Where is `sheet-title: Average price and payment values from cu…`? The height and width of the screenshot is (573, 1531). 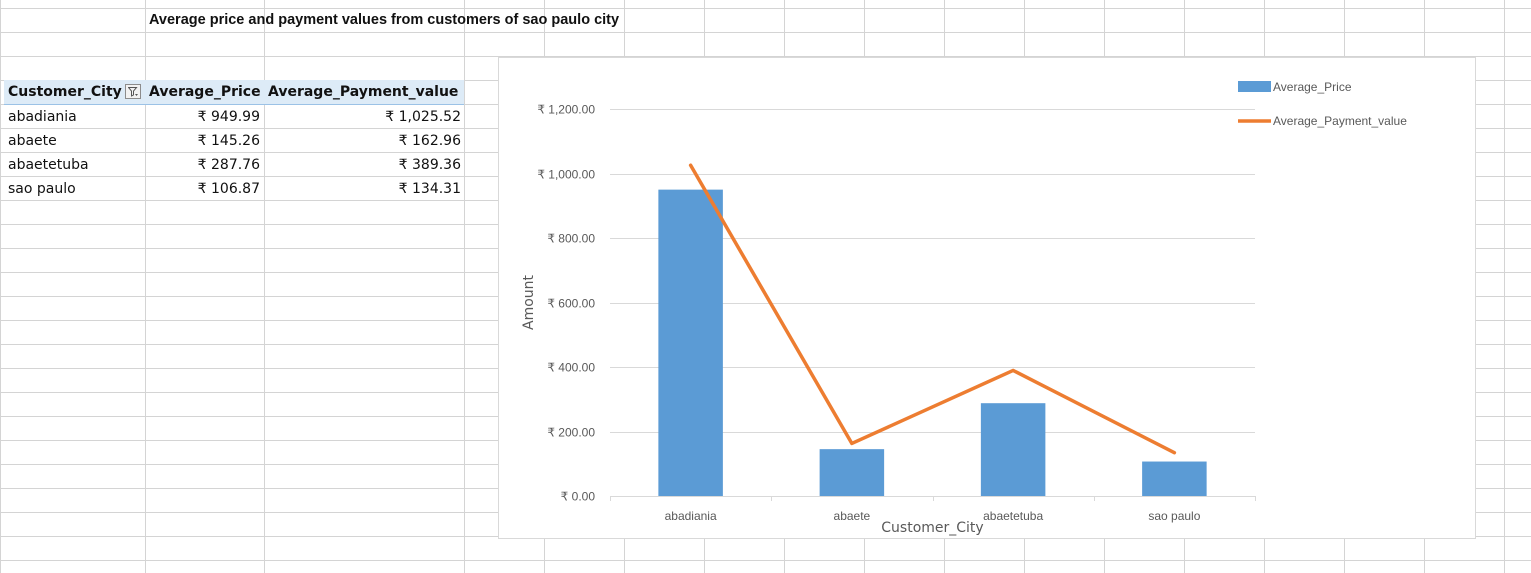
sheet-title: Average price and payment values from cu… is located at coordinates (384, 20).